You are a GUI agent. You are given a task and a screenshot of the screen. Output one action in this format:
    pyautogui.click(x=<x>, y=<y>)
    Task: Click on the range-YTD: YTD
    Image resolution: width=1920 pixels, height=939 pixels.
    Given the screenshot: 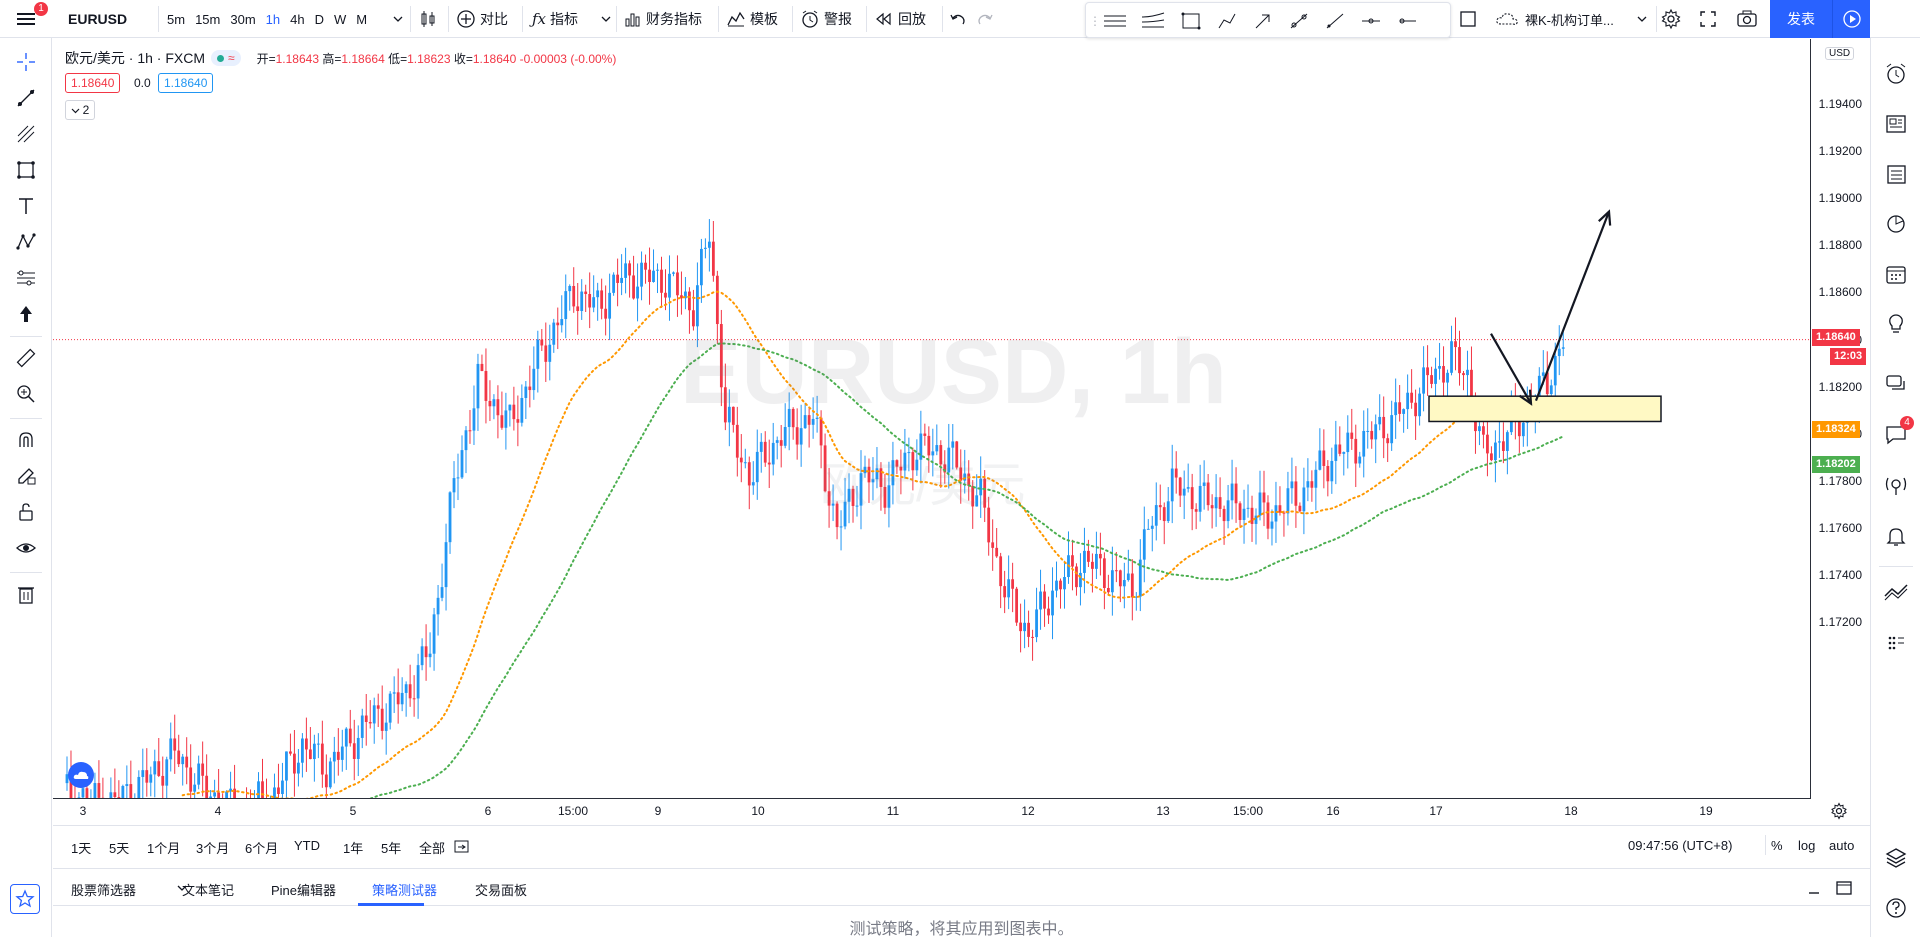 What is the action you would take?
    pyautogui.click(x=307, y=845)
    